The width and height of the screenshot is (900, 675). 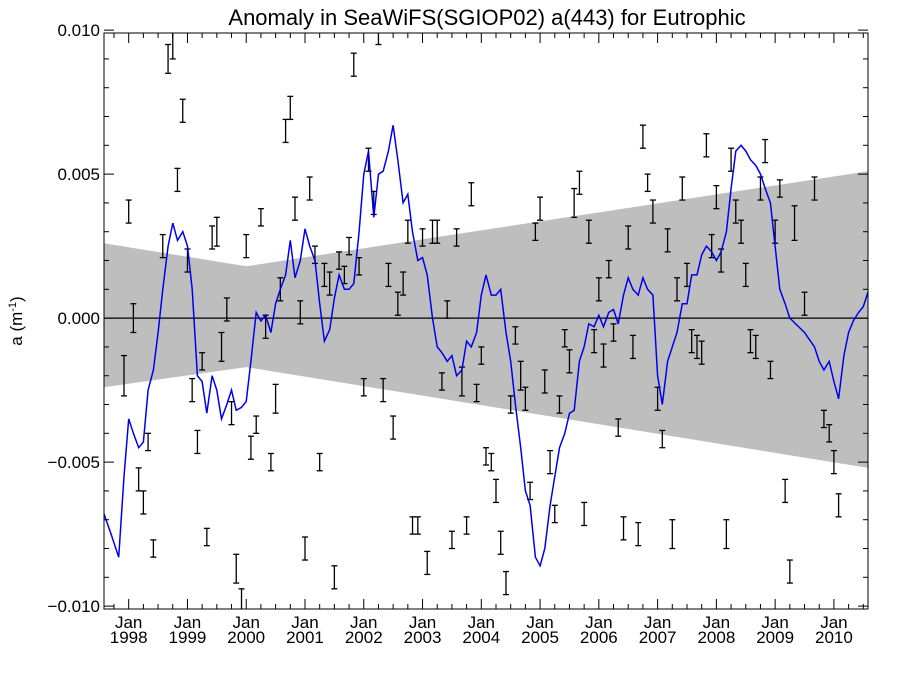 What do you see at coordinates (129, 637) in the screenshot?
I see `x-tick-year: 1998` at bounding box center [129, 637].